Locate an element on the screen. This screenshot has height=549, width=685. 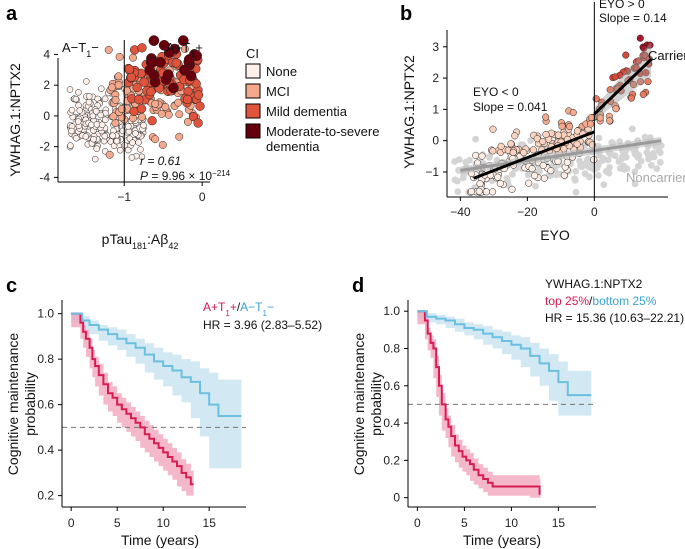
chart-b-ytick-label: −1 is located at coordinates (432, 172).